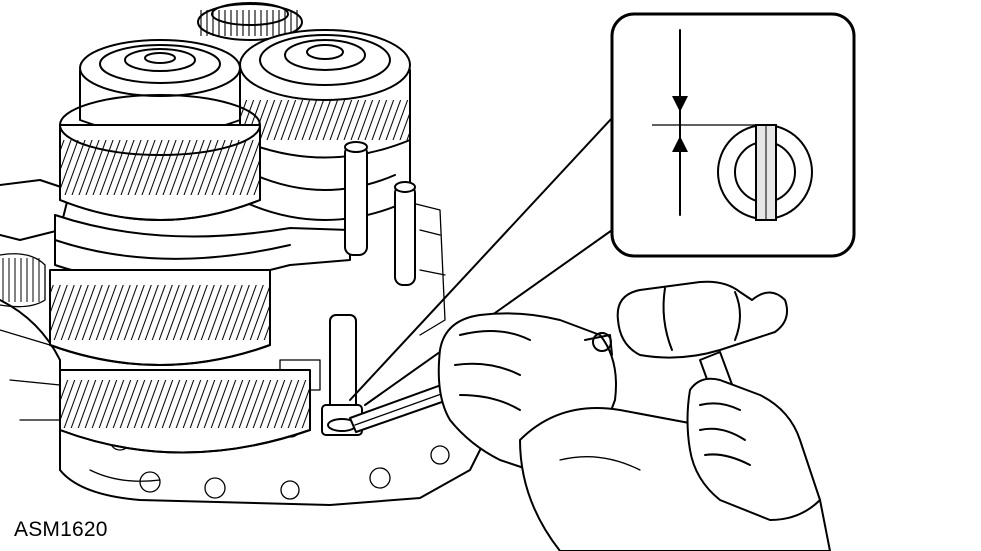 The height and width of the screenshot is (551, 981). Describe the element at coordinates (250, 21) in the screenshot. I see `rear-gear-top` at that location.